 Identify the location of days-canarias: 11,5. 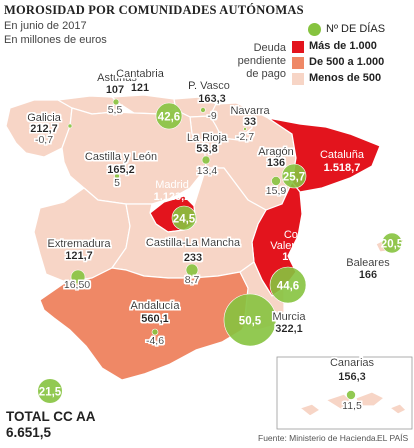
(352, 406).